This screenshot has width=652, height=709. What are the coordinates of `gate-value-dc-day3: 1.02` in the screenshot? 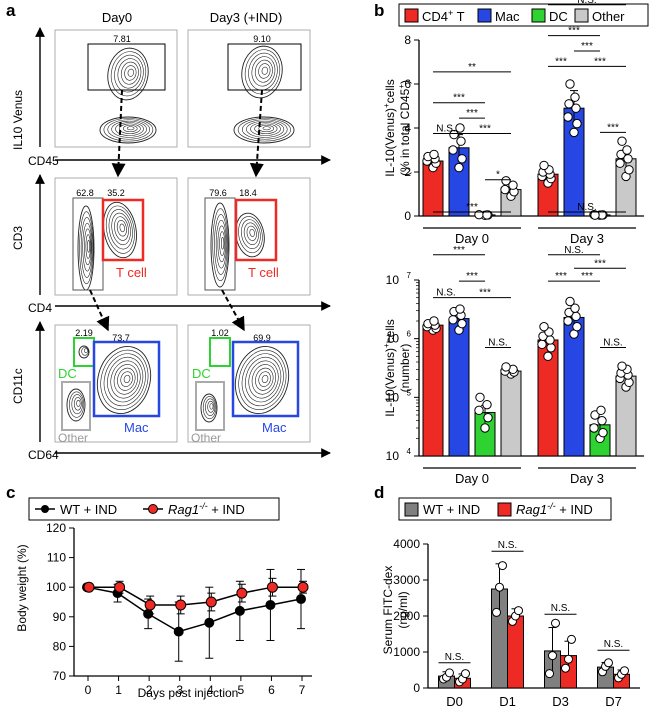 It's located at (220, 333).